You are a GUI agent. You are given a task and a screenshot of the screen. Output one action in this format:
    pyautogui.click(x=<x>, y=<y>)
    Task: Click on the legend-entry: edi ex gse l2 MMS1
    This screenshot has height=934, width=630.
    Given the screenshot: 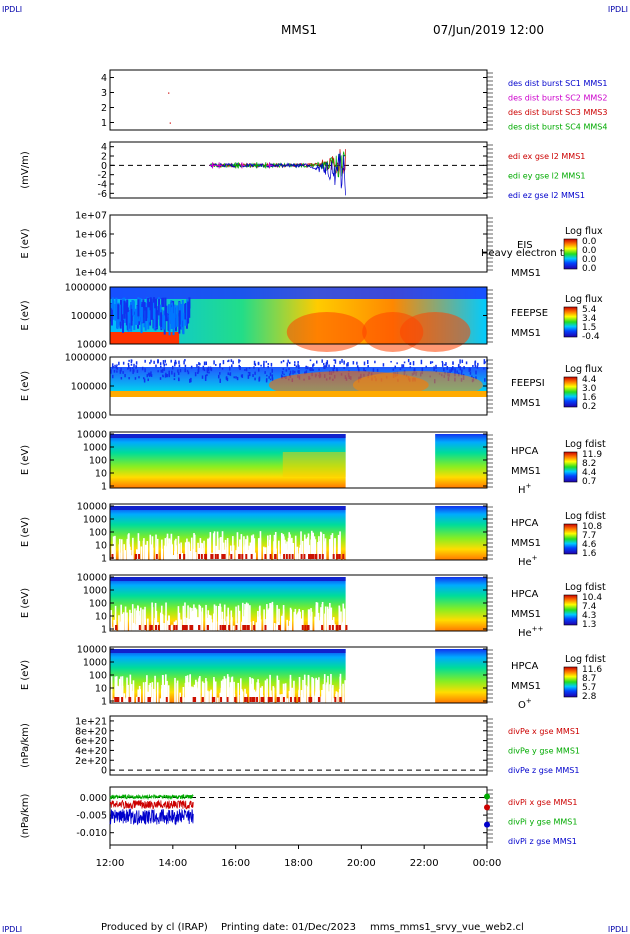 What is the action you would take?
    pyautogui.click(x=546, y=156)
    